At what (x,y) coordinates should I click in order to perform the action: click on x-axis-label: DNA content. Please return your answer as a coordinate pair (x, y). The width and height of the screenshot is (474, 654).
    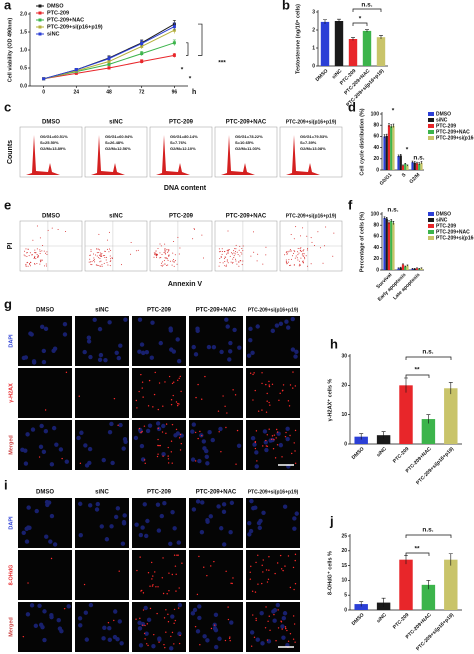
    Looking at the image, I should click on (185, 188).